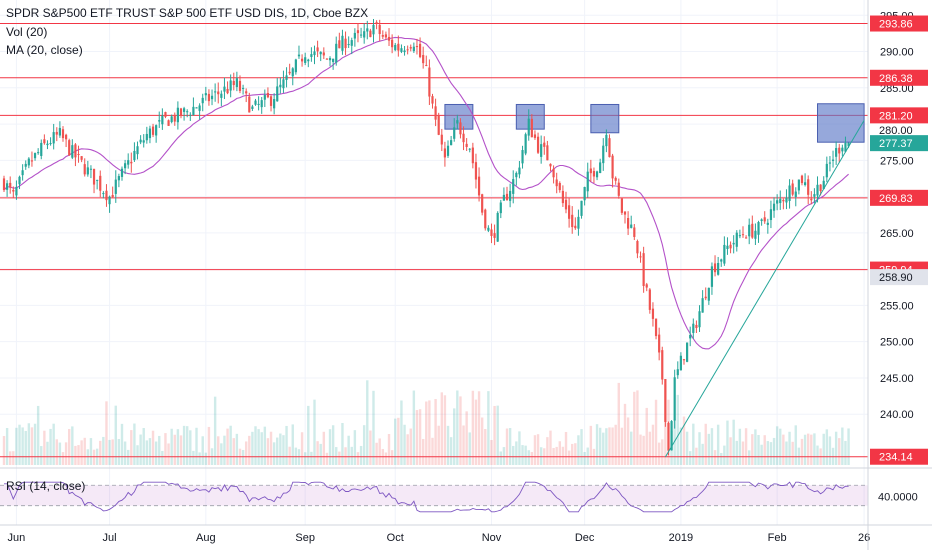  Describe the element at coordinates (27, 32) in the screenshot. I see `volume-legend: Vol (20)` at that location.